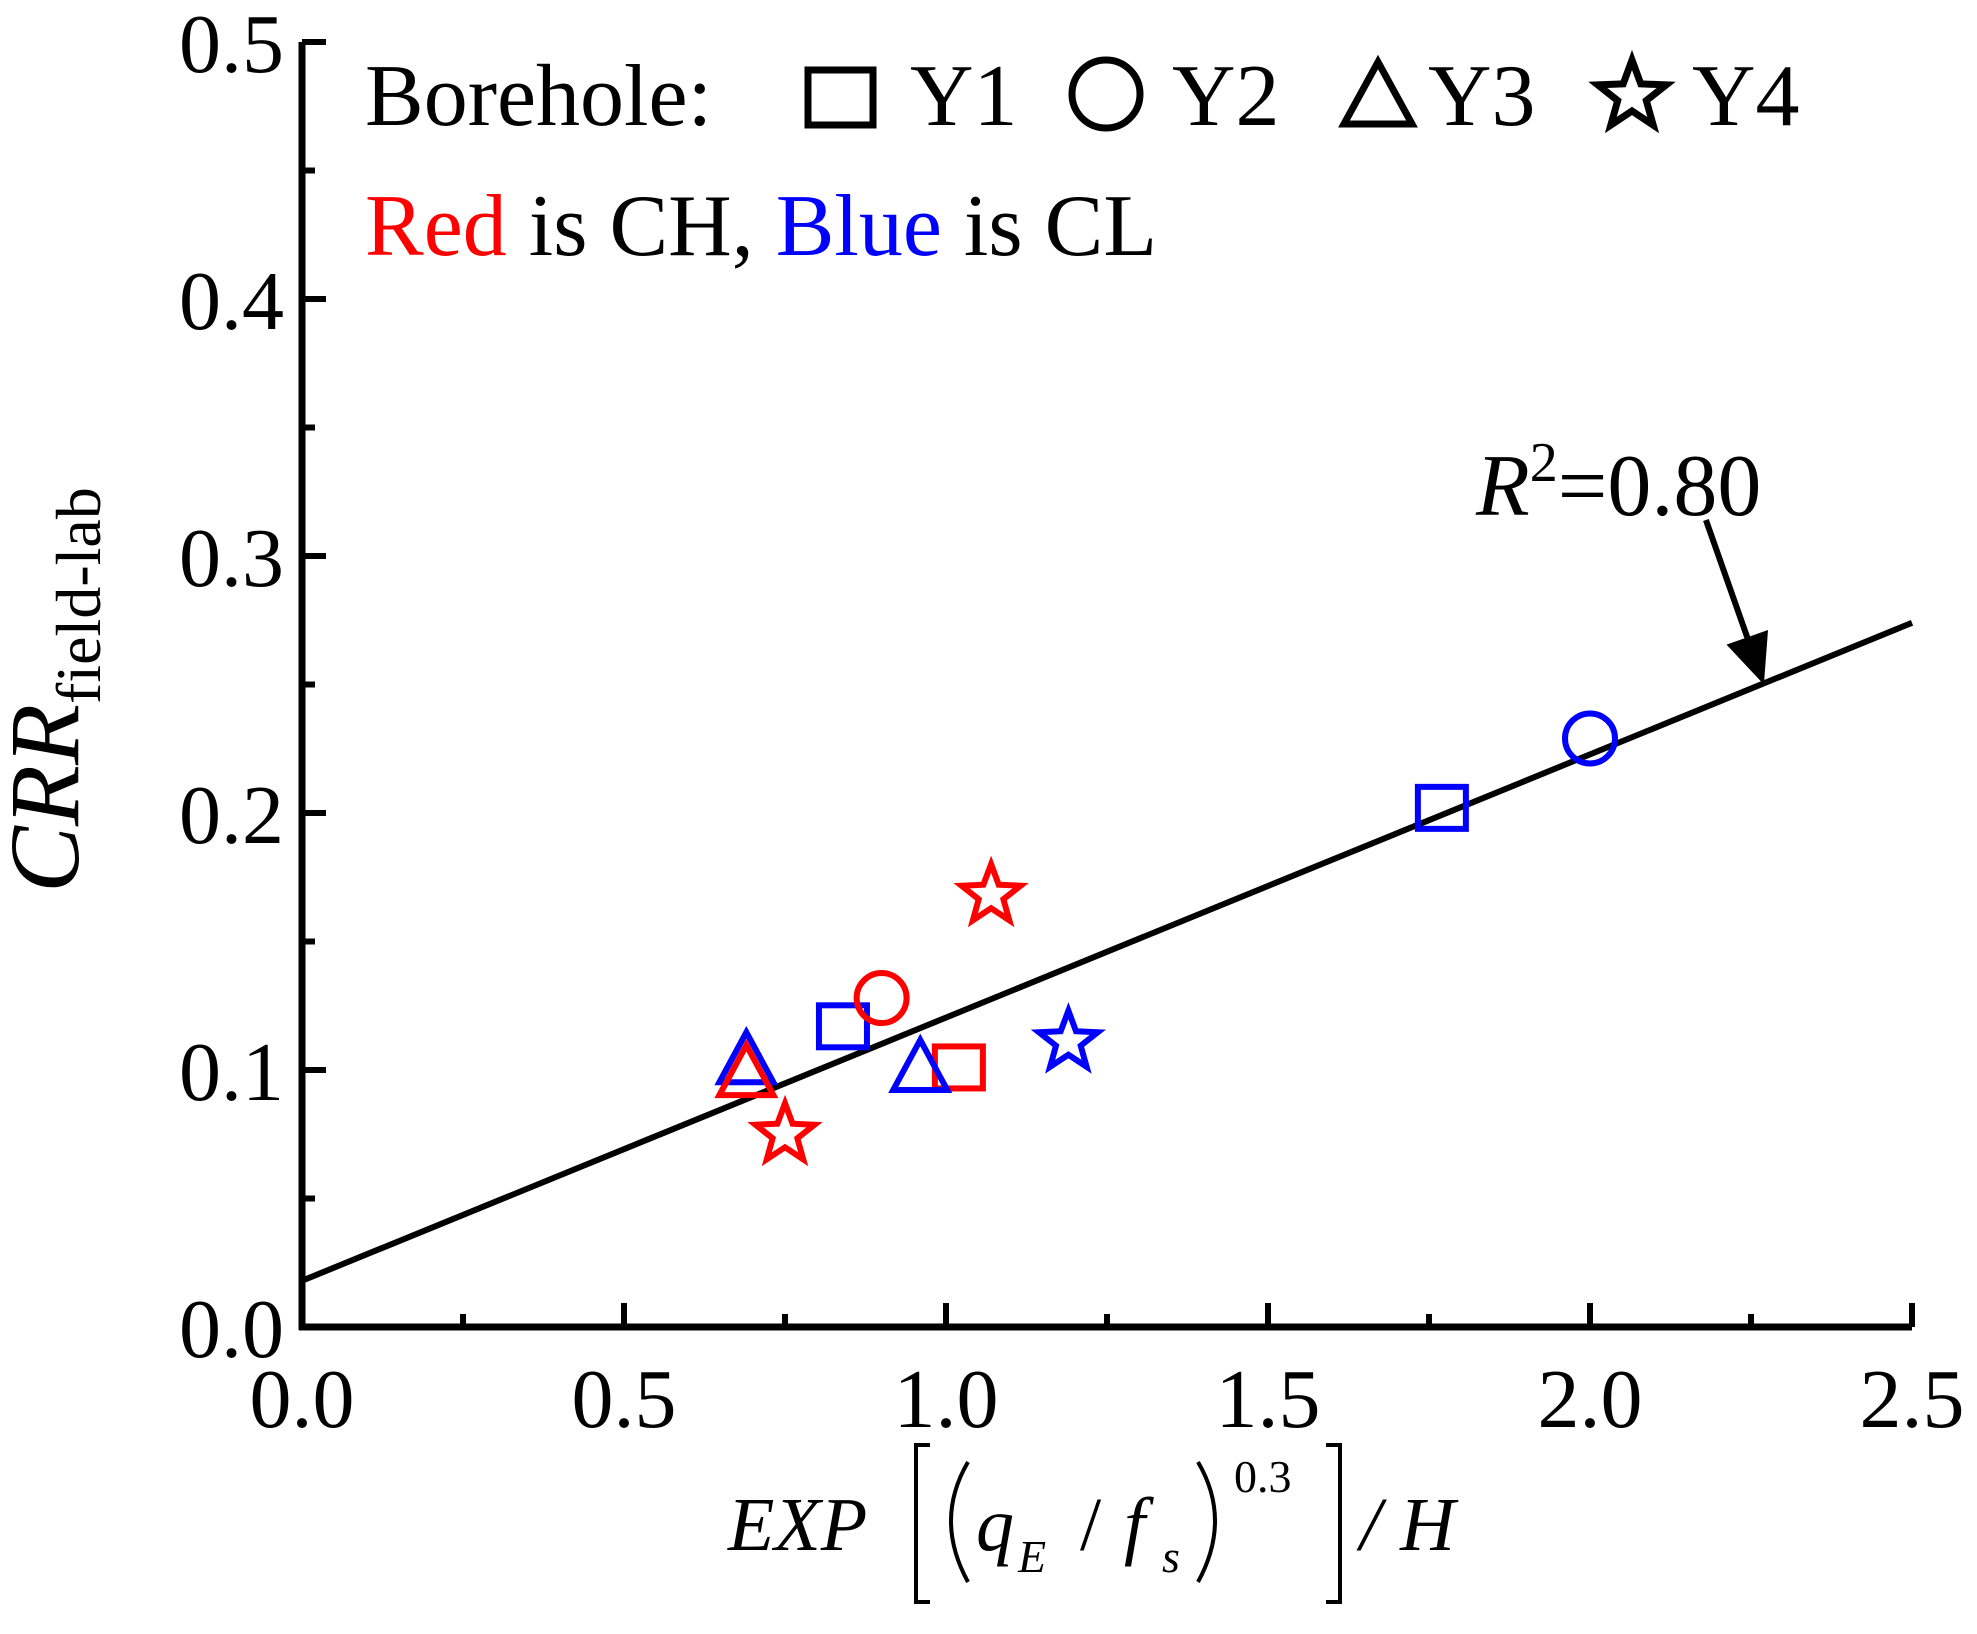 This screenshot has width=1977, height=1634. I want to click on r-superscript: 2, so click(1544, 463).